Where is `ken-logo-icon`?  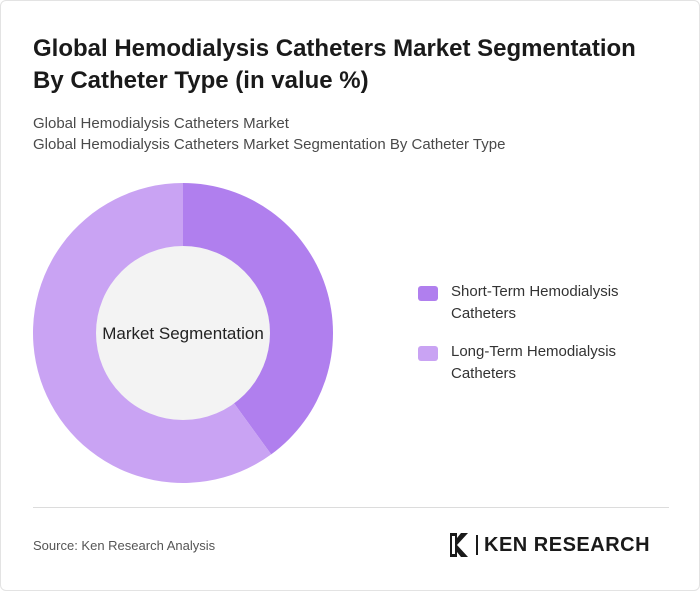
ken-logo-icon is located at coordinates (459, 545).